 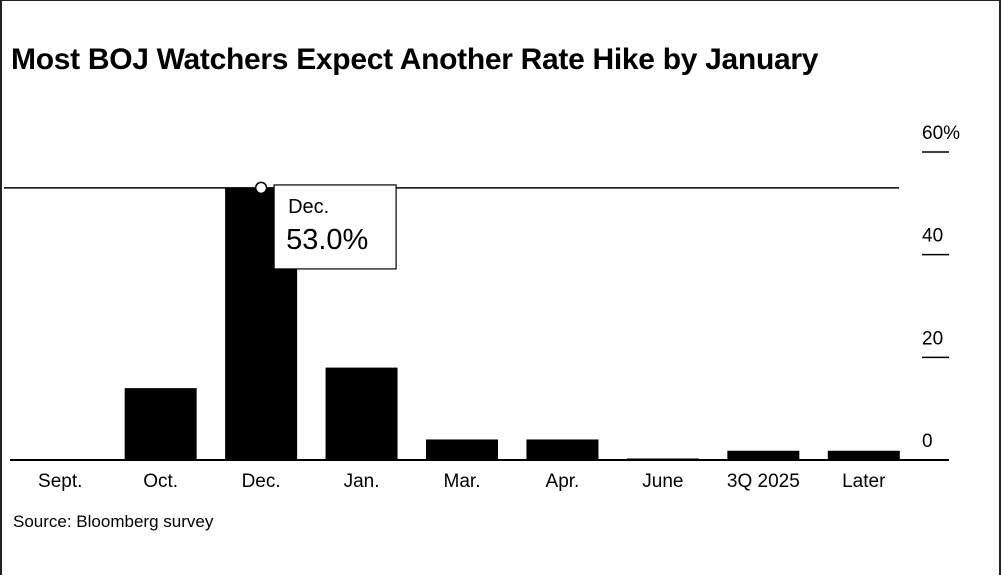 What do you see at coordinates (113, 521) in the screenshot?
I see `source-note: Source: Bloomberg survey` at bounding box center [113, 521].